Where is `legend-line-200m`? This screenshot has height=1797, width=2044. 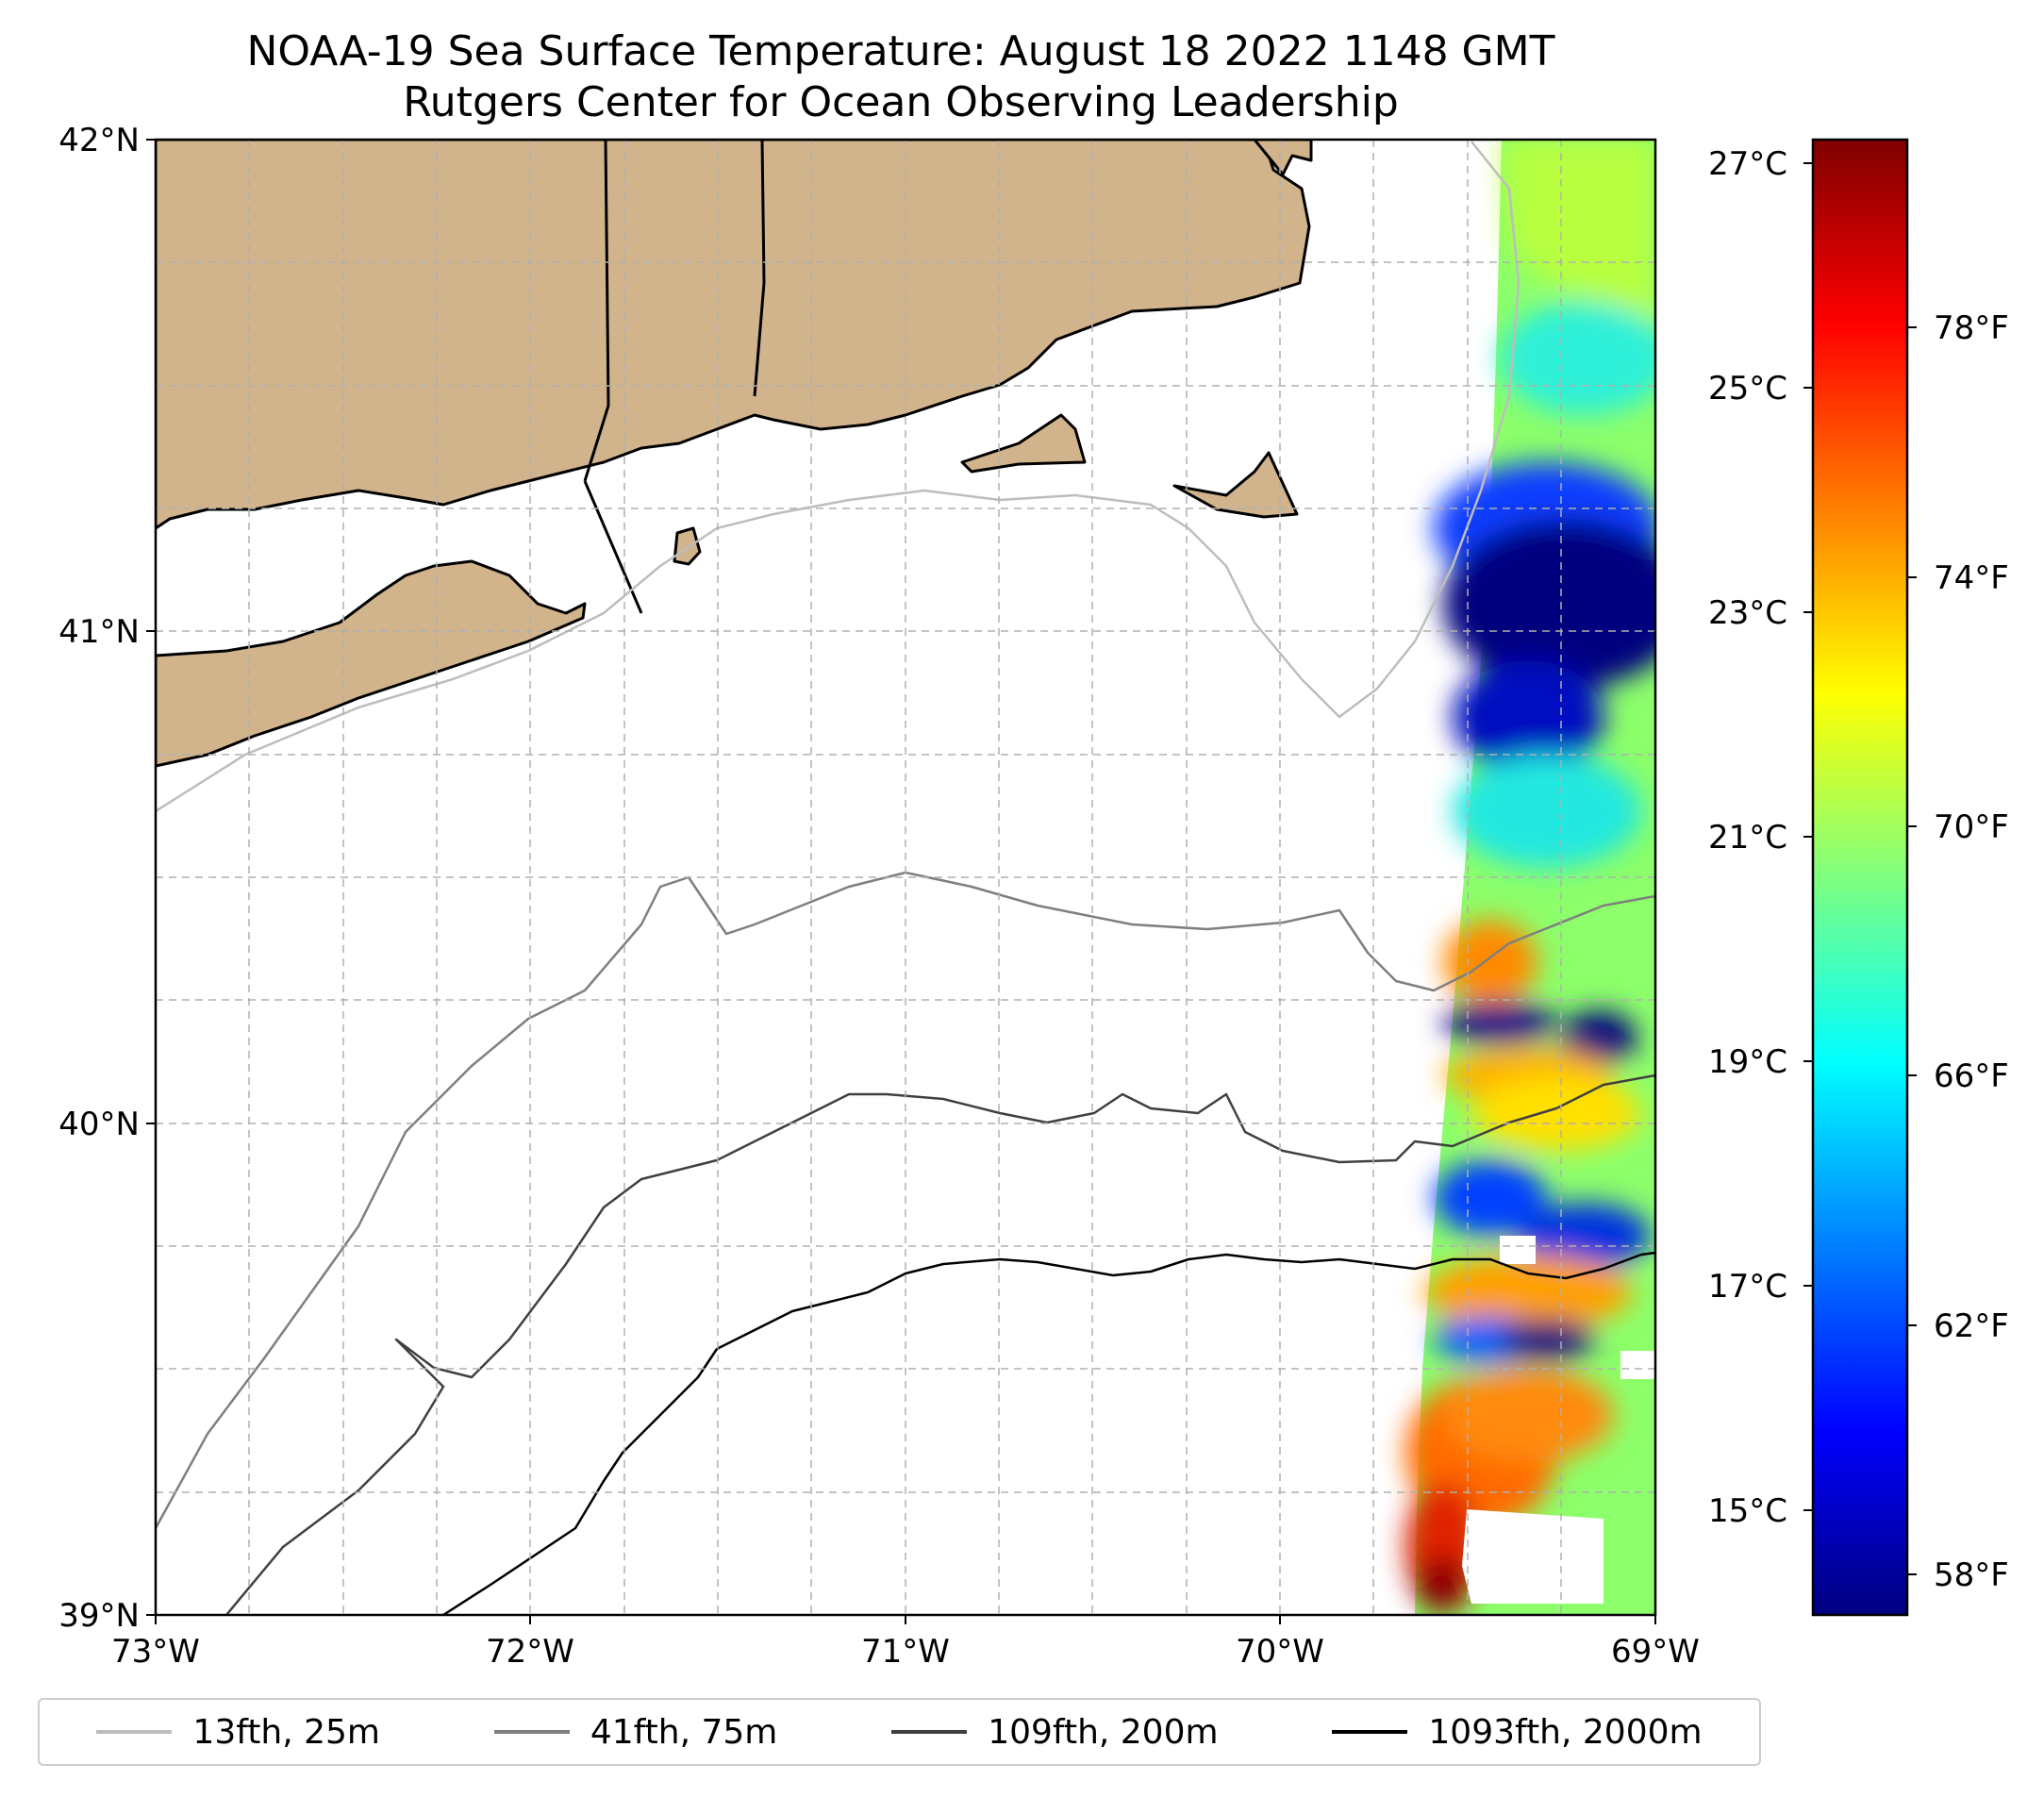 legend-line-200m is located at coordinates (930, 1732).